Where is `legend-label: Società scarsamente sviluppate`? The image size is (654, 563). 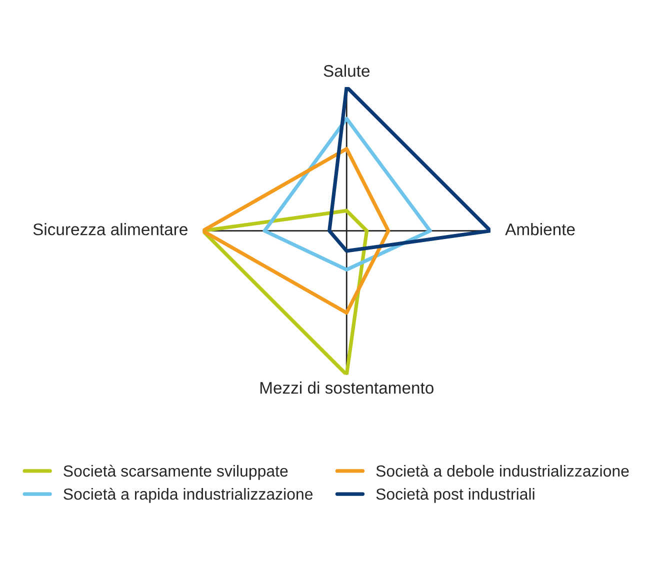
legend-label: Società scarsamente sviluppate is located at coordinates (176, 472).